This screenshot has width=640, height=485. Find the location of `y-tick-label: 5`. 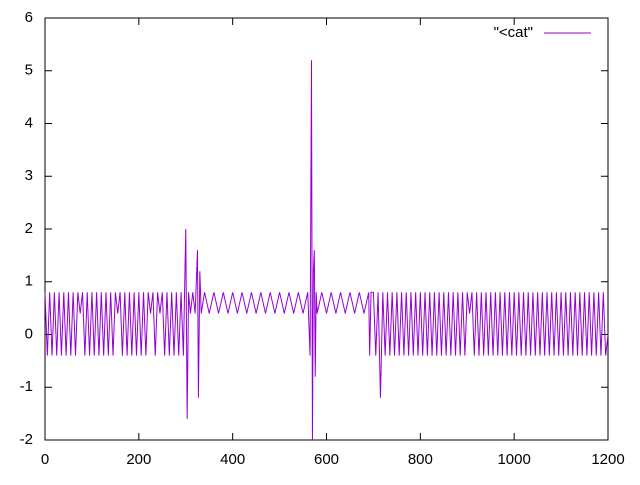

y-tick-label: 5 is located at coordinates (29, 70).